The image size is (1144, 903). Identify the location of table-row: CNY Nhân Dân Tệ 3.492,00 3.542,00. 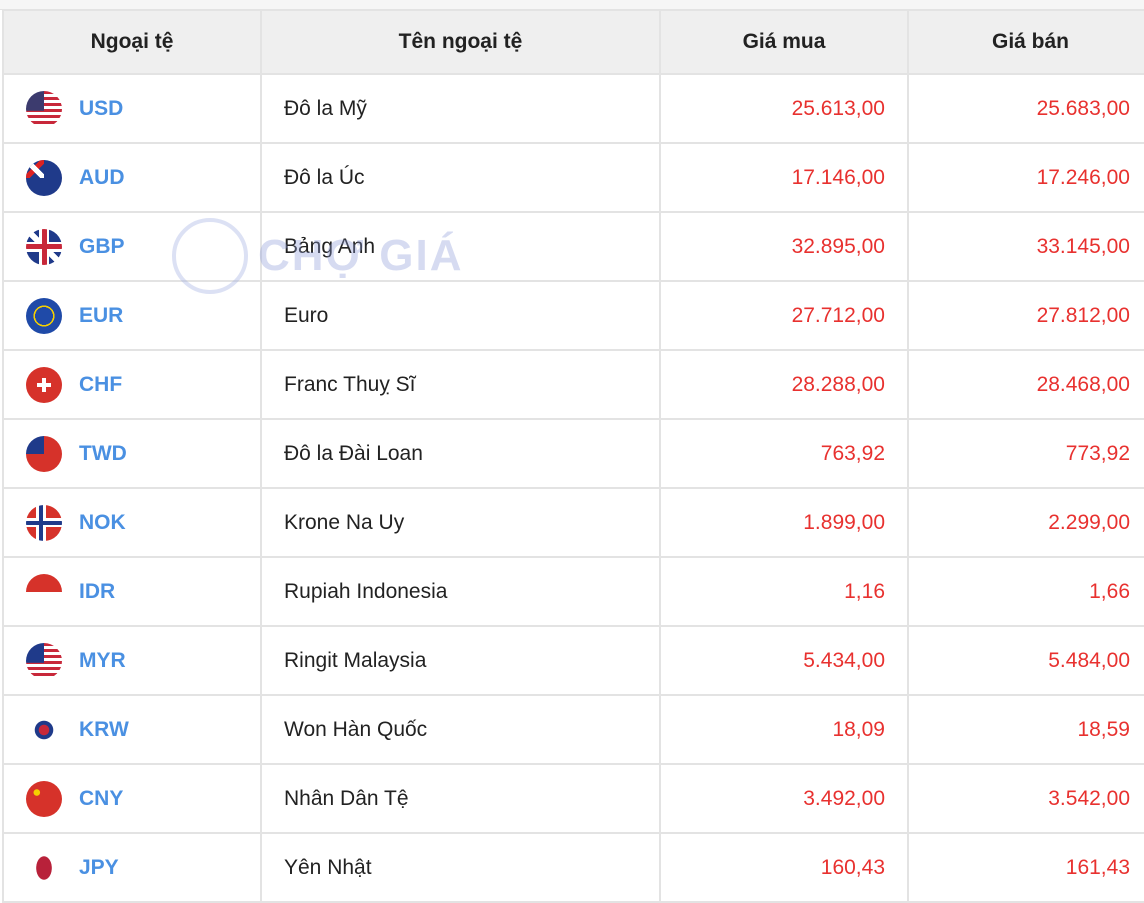
(573, 798).